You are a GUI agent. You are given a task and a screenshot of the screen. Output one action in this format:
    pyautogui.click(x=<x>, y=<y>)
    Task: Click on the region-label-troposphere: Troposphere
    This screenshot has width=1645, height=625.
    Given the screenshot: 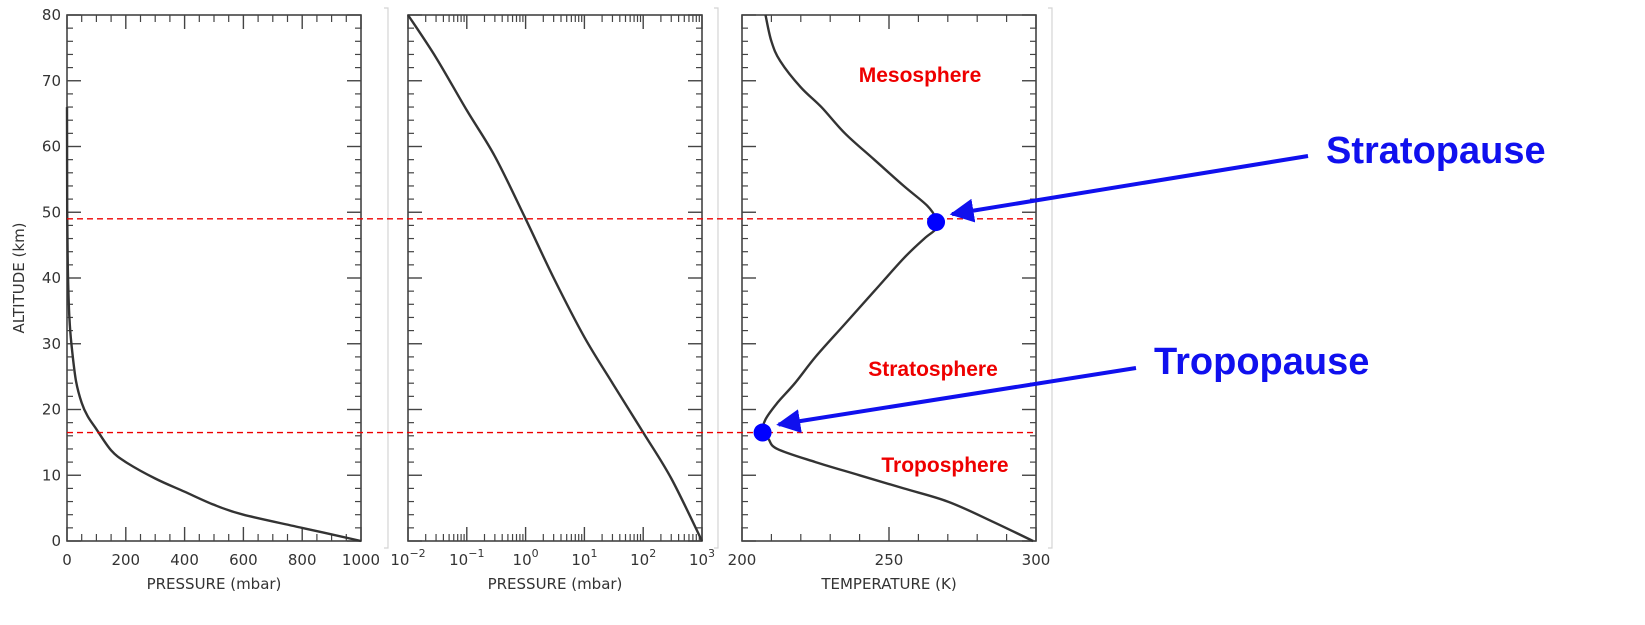 What is the action you would take?
    pyautogui.click(x=944, y=465)
    